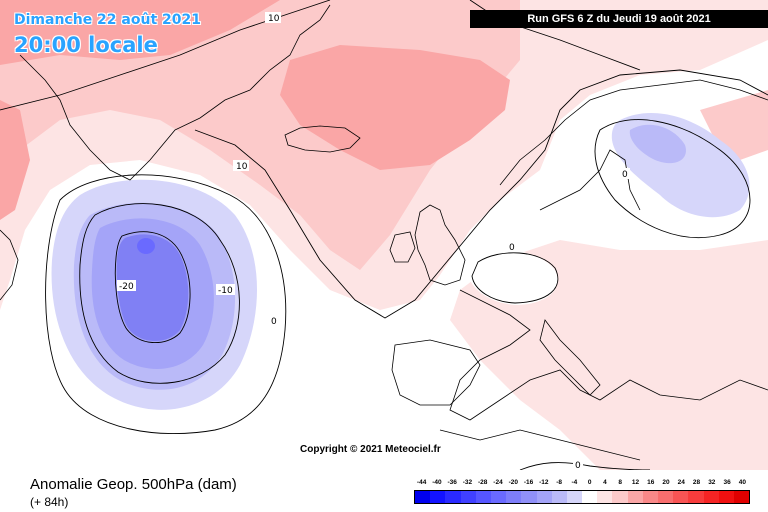  I want to click on scale-tick-label: -16, so click(528, 482).